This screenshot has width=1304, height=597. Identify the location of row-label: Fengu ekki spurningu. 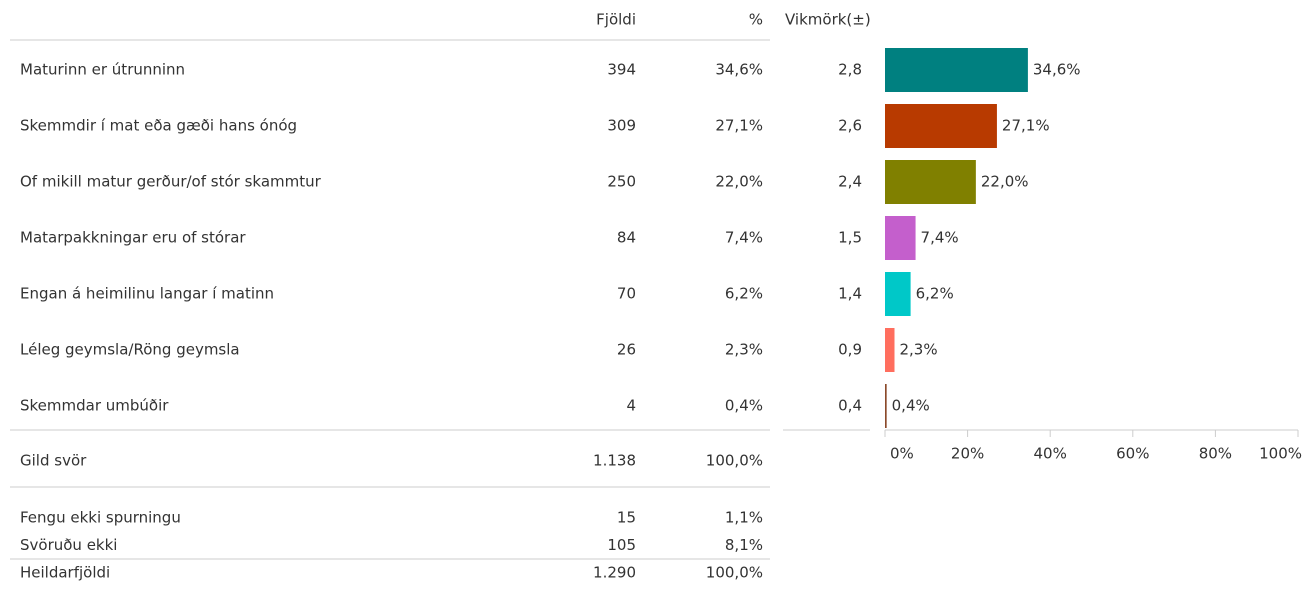
(100, 518).